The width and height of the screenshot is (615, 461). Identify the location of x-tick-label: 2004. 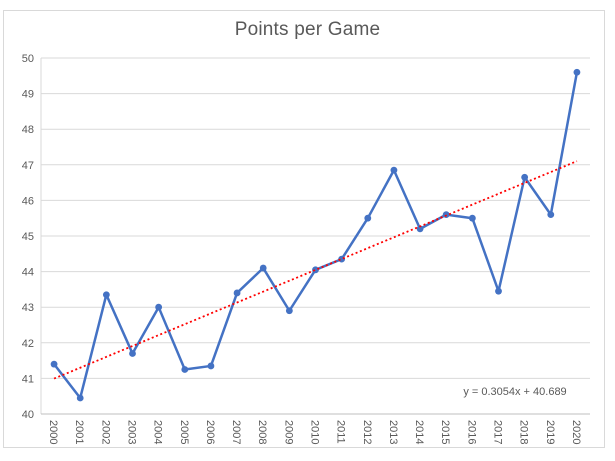
(158, 432).